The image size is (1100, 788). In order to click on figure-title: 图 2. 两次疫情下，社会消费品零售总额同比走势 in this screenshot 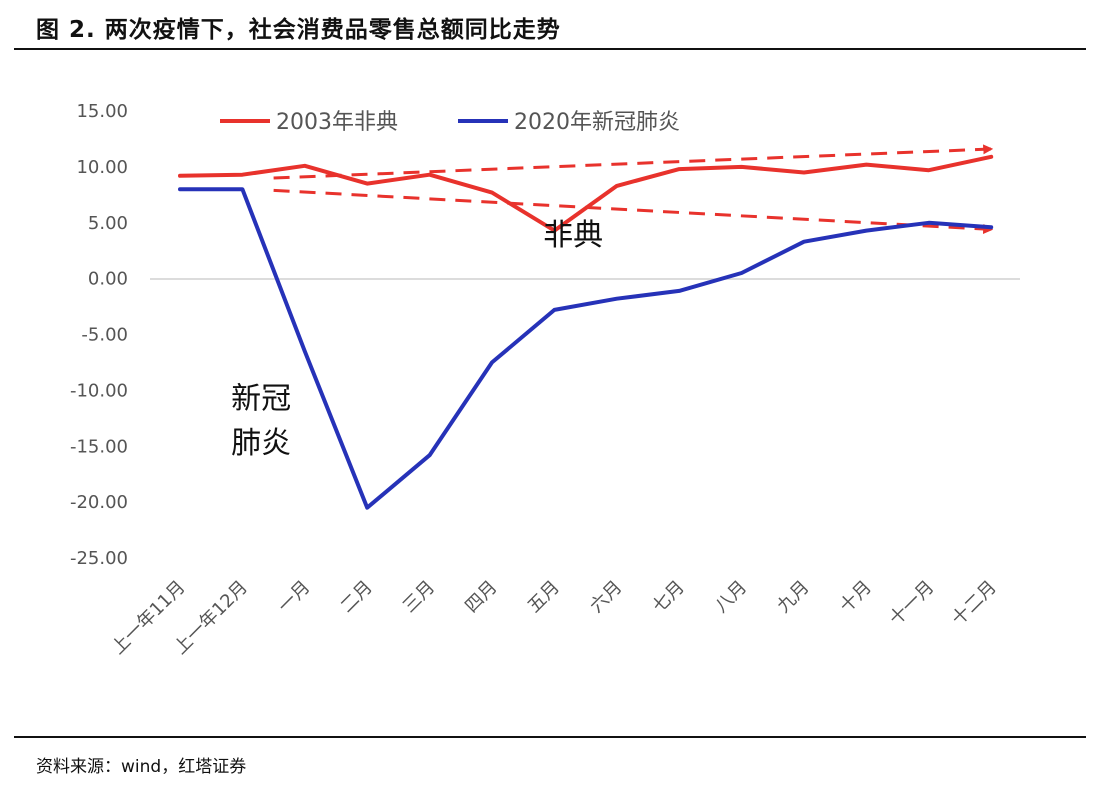, I will do `click(298, 30)`.